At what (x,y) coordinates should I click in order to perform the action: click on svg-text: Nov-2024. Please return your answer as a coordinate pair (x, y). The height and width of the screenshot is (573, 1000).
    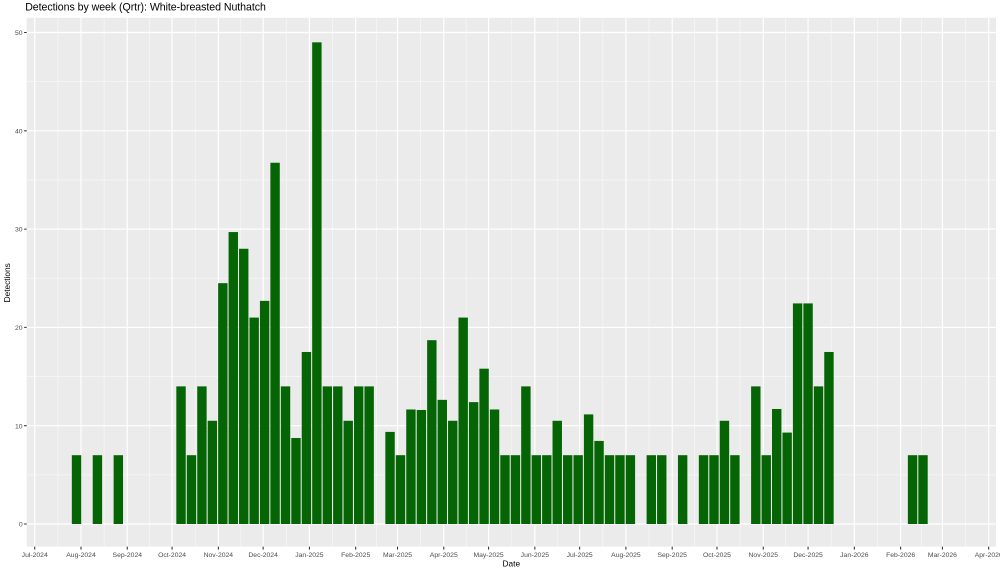
    Looking at the image, I should click on (219, 555).